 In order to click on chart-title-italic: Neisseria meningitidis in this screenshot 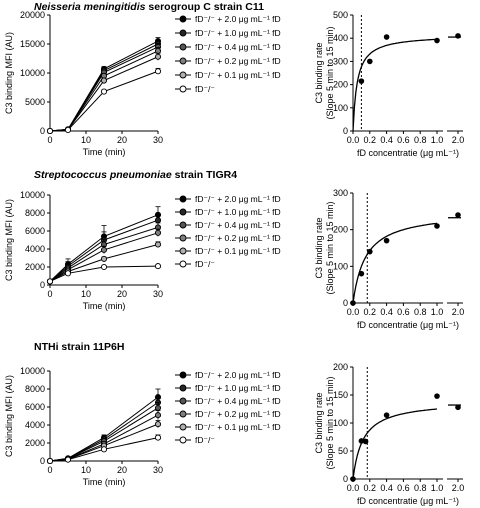, I will do `click(90, 7)`.